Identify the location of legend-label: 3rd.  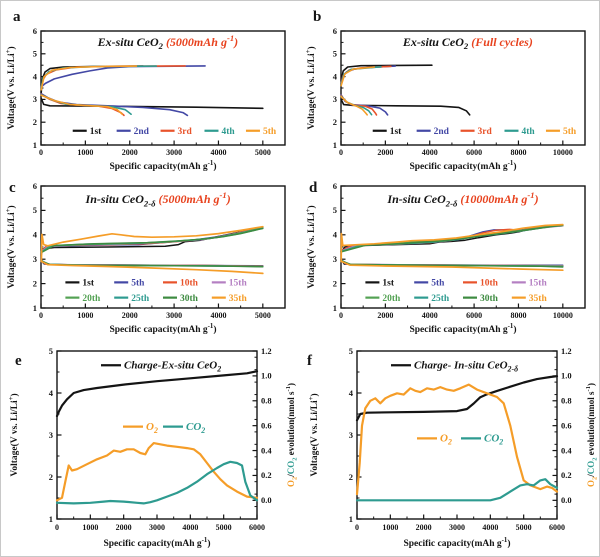
(185, 132).